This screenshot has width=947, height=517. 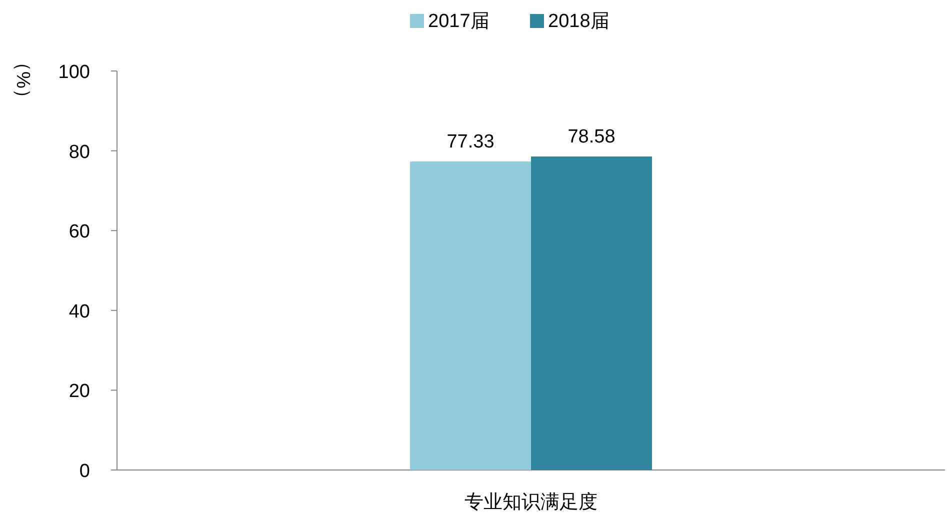 What do you see at coordinates (470, 141) in the screenshot?
I see `data-label: 77.33` at bounding box center [470, 141].